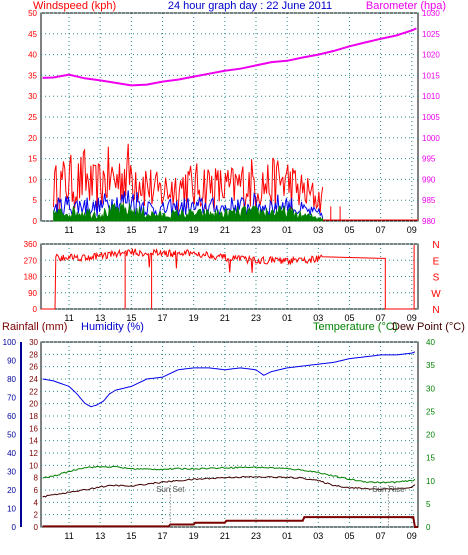 The height and width of the screenshot is (555, 468). What do you see at coordinates (36, 502) in the screenshot?
I see `rainfall-tick-label: 4` at bounding box center [36, 502].